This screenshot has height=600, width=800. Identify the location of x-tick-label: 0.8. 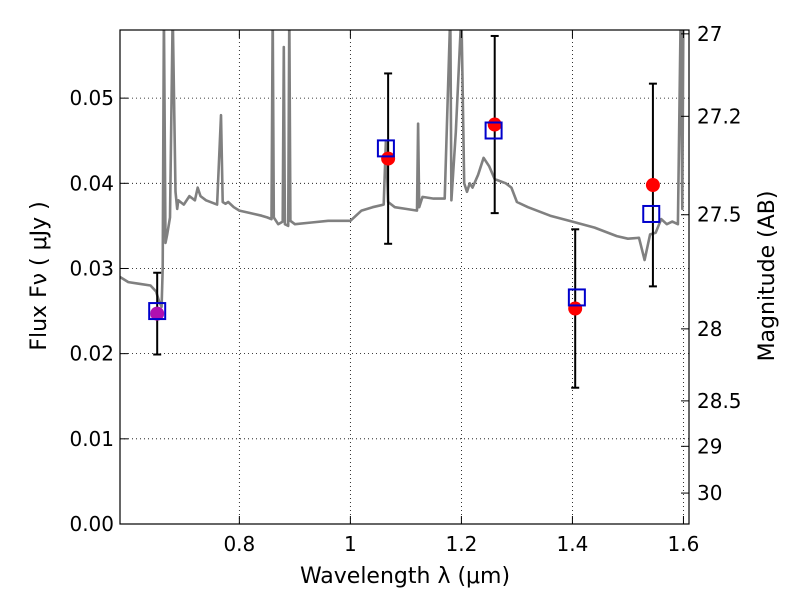
(239, 544).